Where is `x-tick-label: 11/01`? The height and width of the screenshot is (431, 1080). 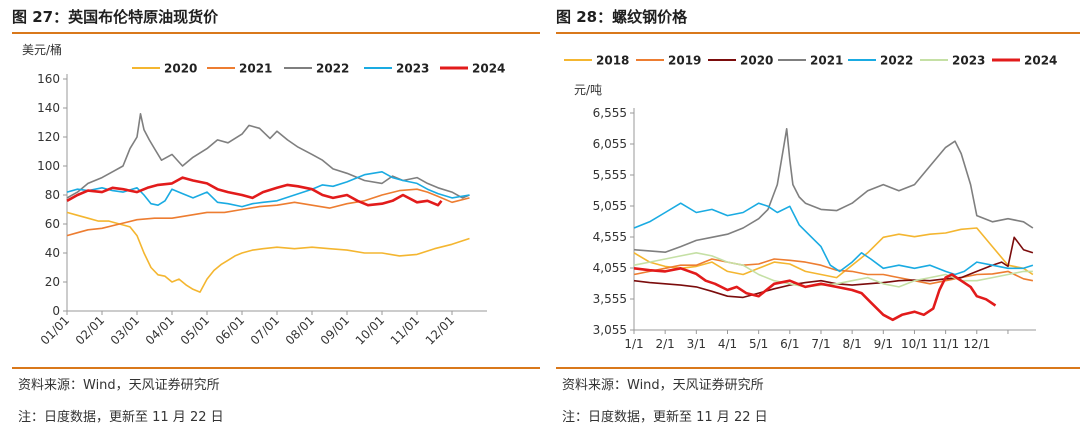
x-tick-label: 11/01 is located at coordinates (405, 330).